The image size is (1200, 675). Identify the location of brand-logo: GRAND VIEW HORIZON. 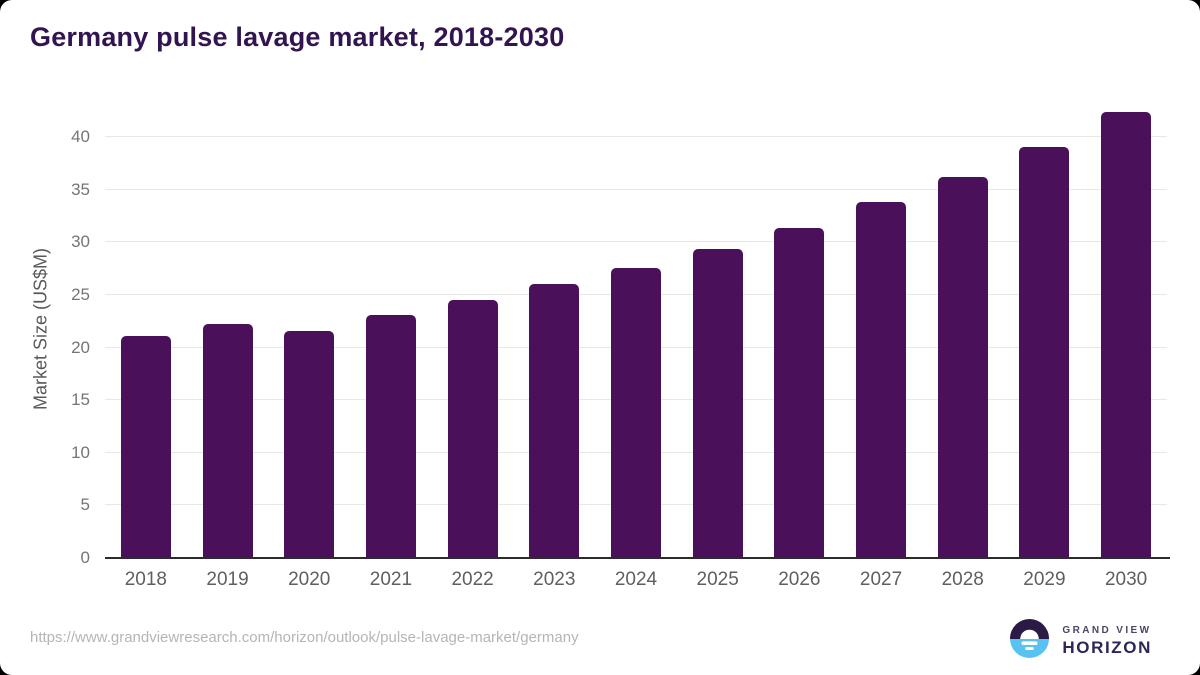
(1080, 641).